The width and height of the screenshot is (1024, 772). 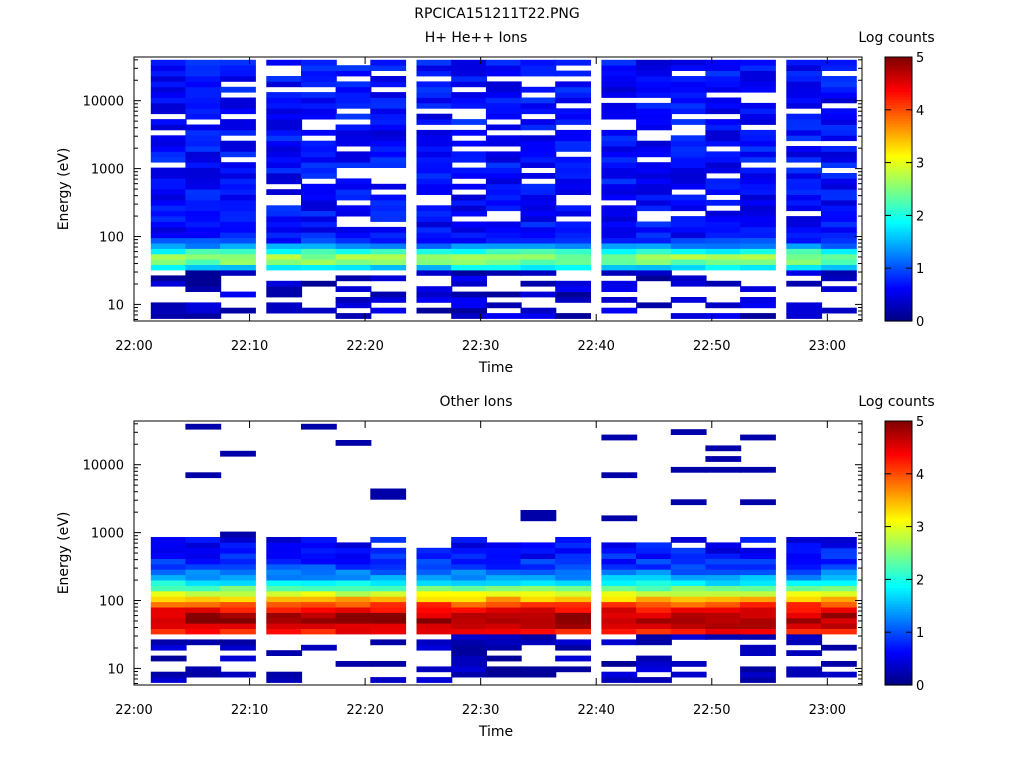 What do you see at coordinates (920, 164) in the screenshot?
I see `colorbar-tick-label: 3` at bounding box center [920, 164].